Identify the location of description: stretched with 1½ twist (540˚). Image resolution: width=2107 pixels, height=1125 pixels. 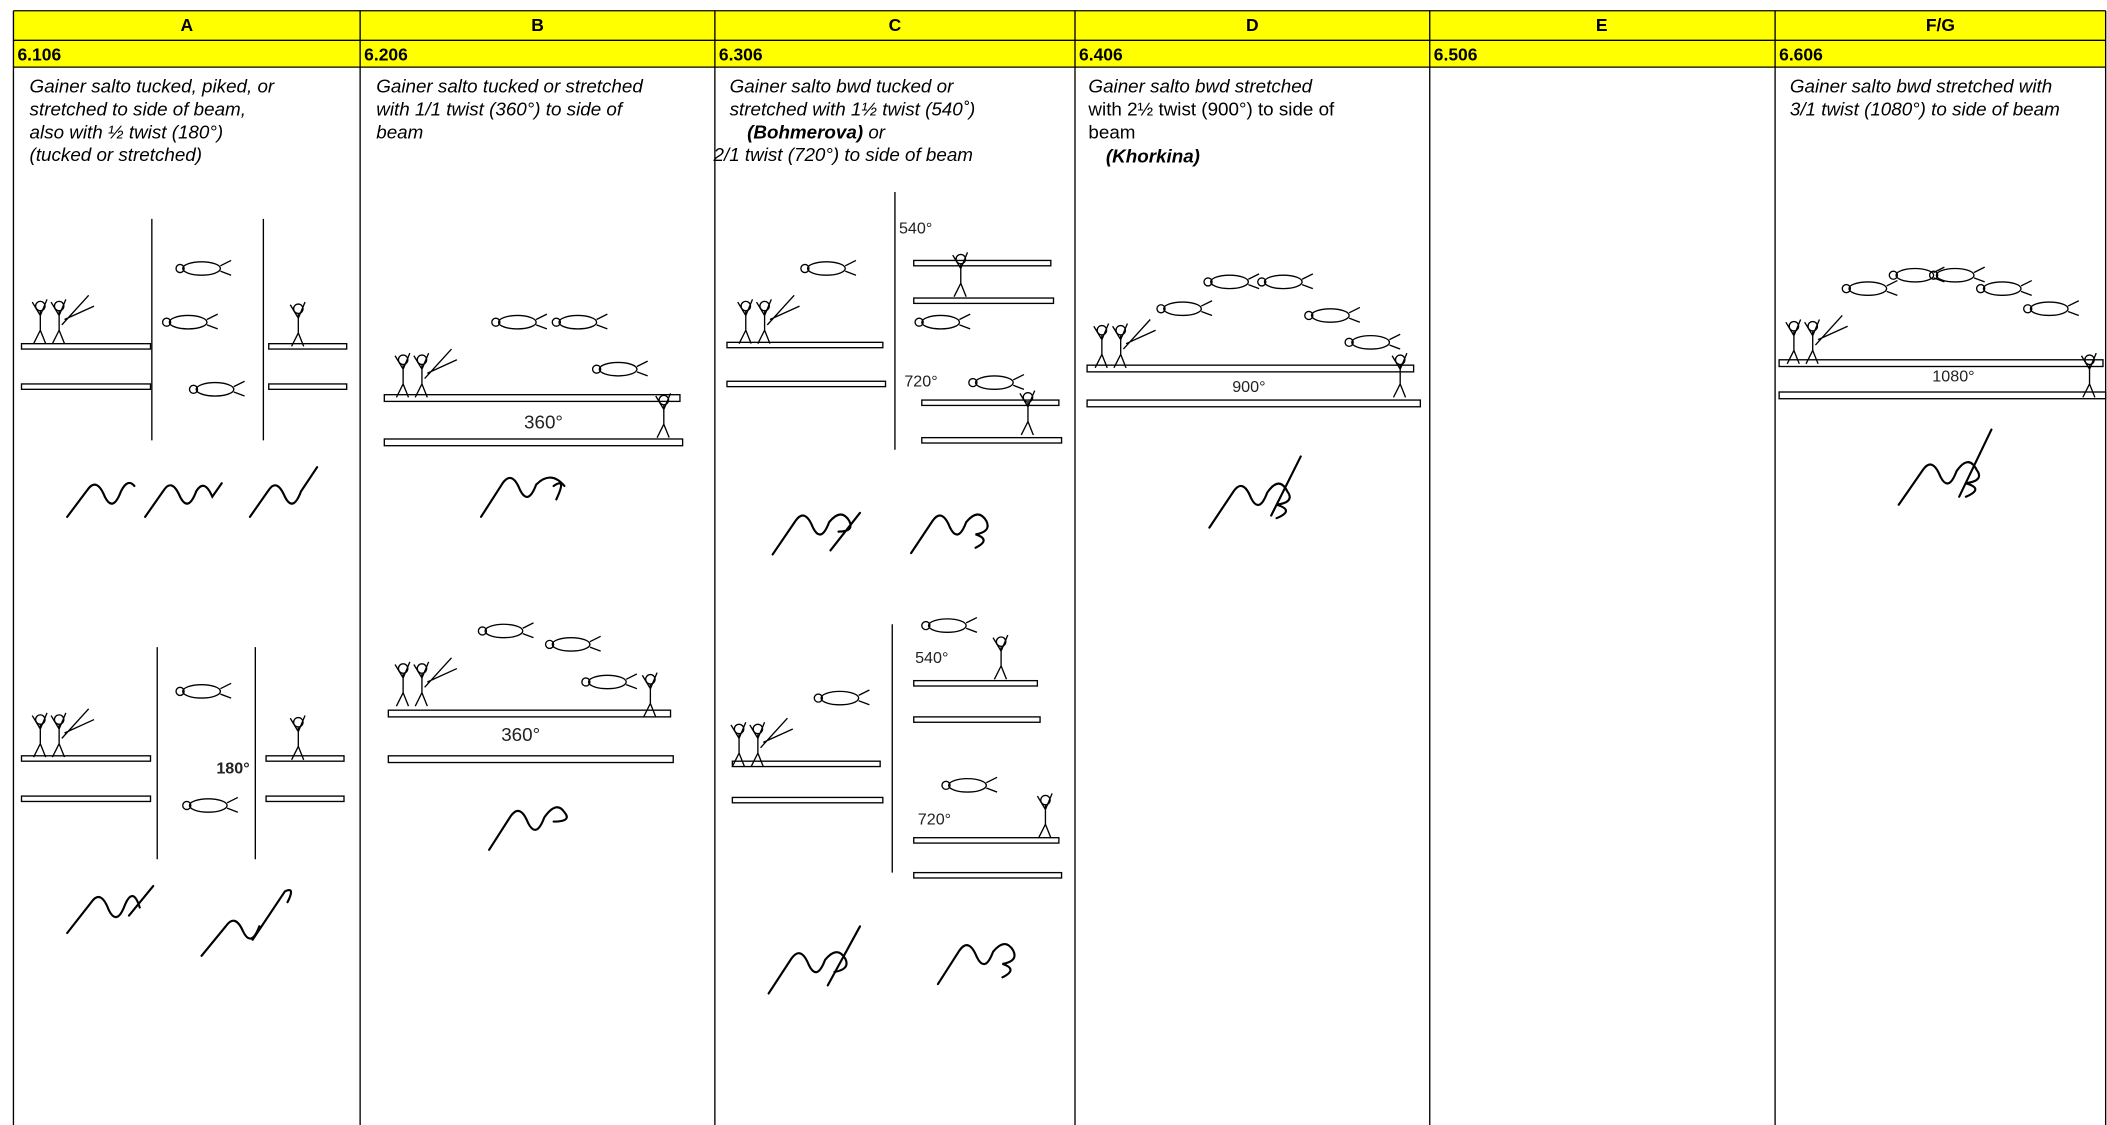
(853, 108).